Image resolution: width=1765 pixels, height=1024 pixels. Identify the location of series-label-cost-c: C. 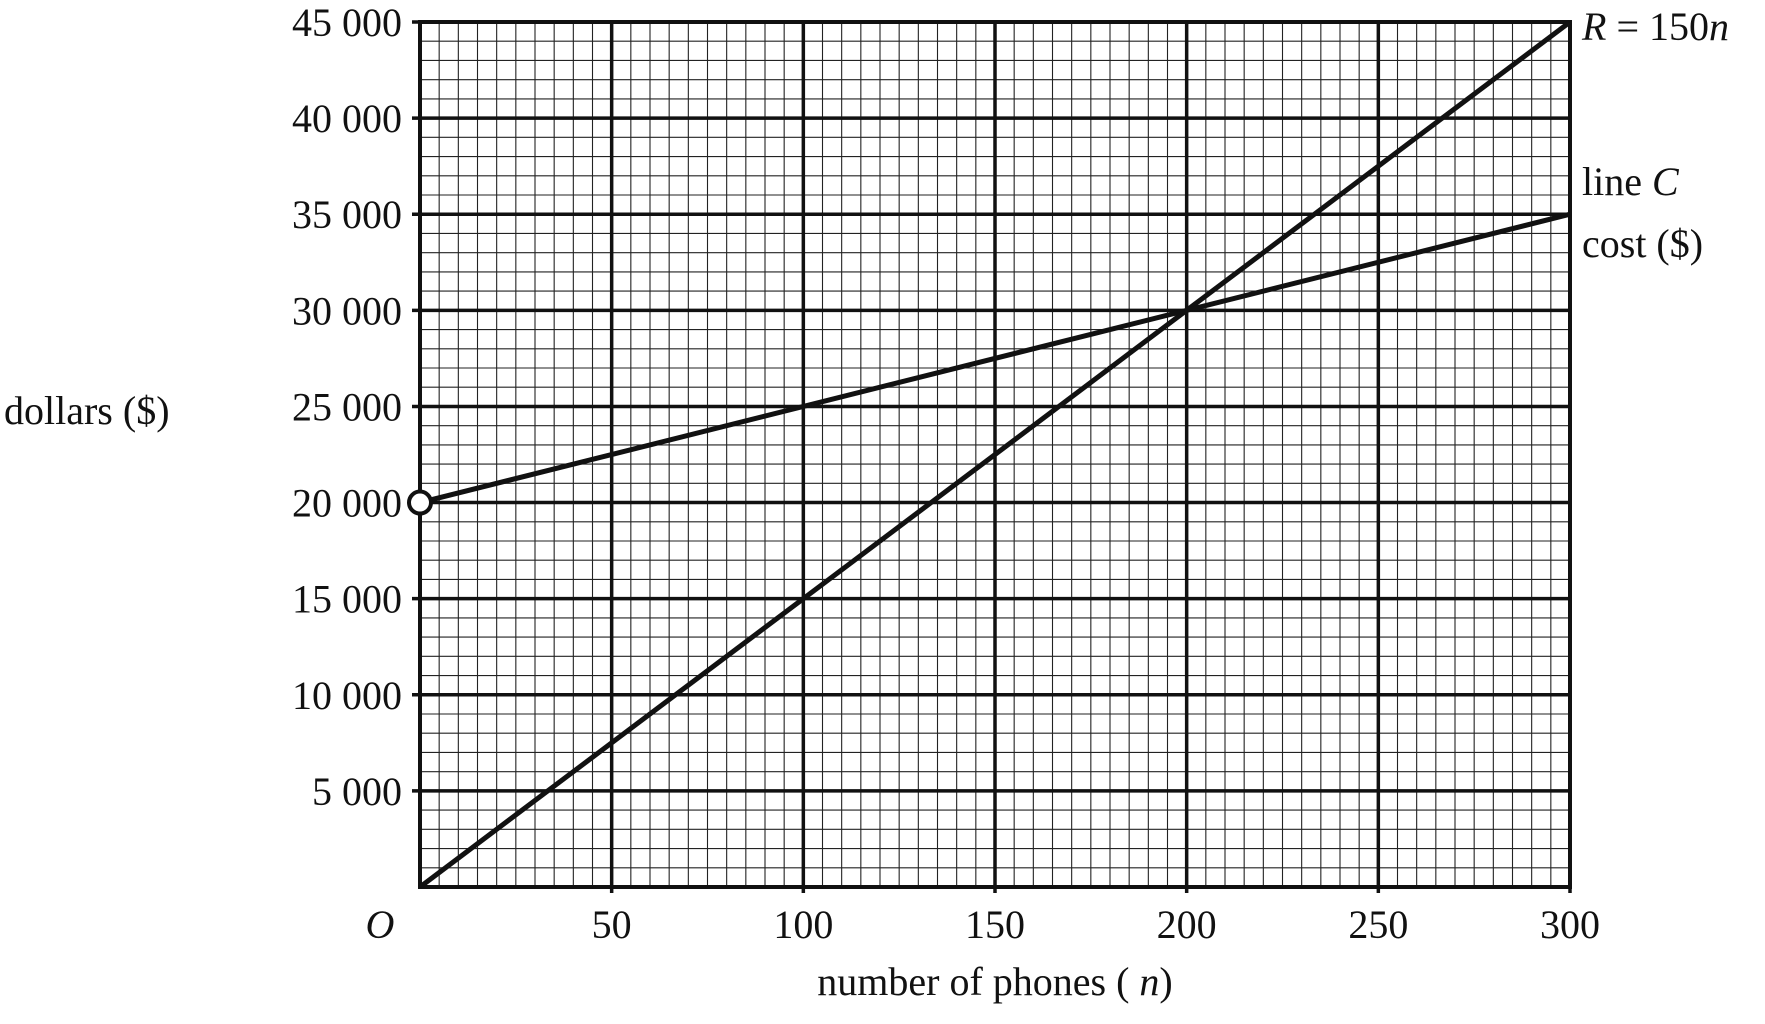
(1666, 181).